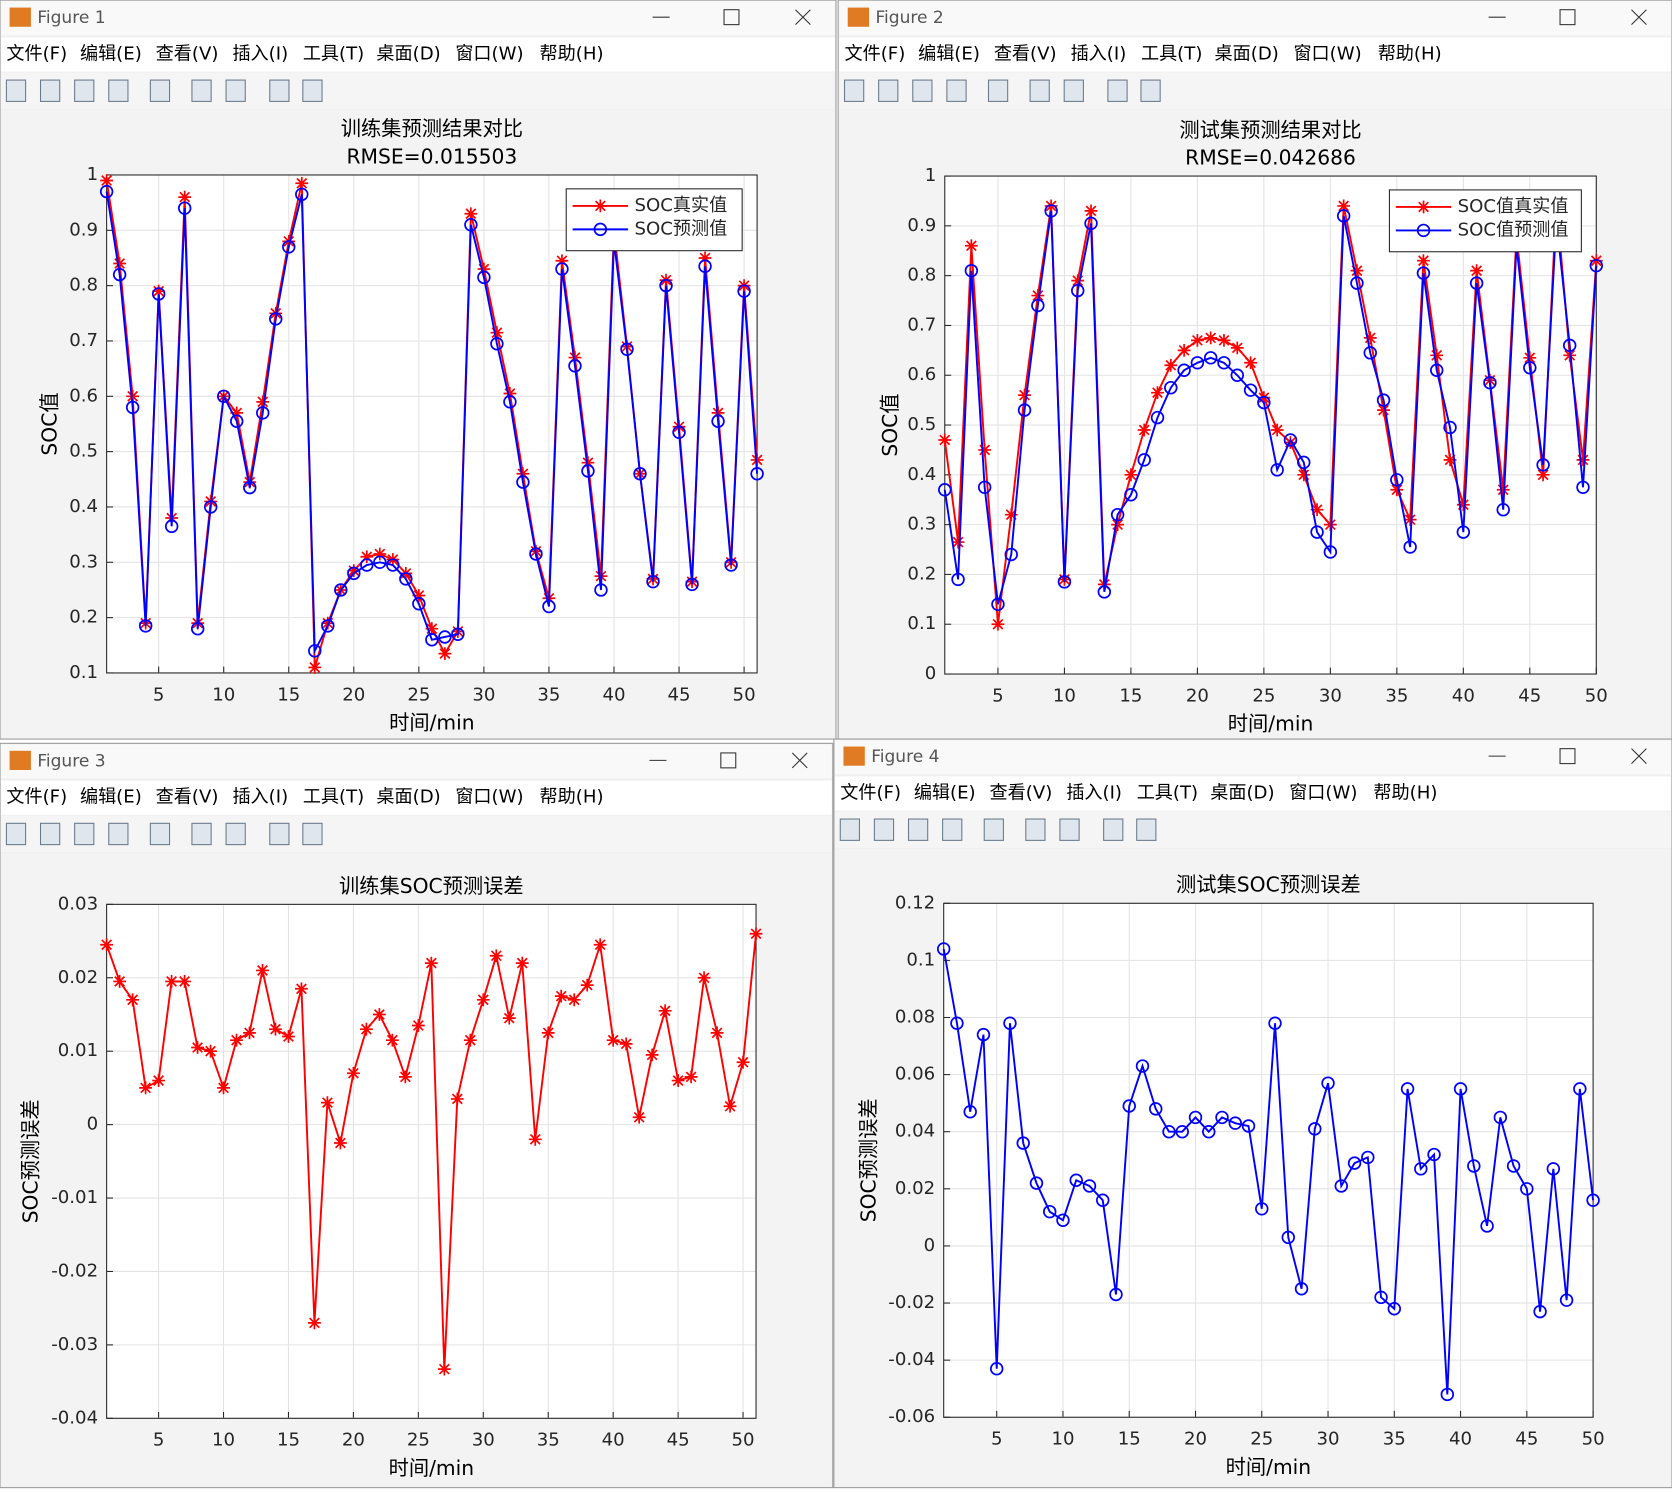 The height and width of the screenshot is (1492, 1672). What do you see at coordinates (1328, 1439) in the screenshot?
I see `x-tick-label: 30` at bounding box center [1328, 1439].